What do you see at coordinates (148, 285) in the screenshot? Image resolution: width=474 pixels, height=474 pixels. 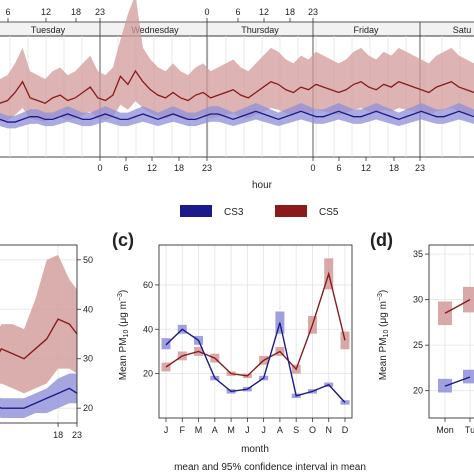 I see `panel-c-ytick-label: 60` at bounding box center [148, 285].